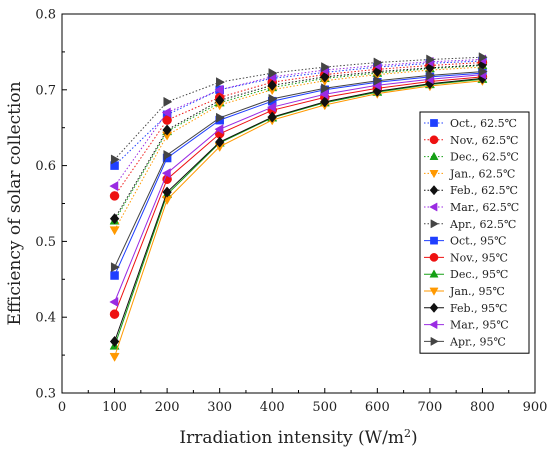 Image resolution: width=550 pixels, height=456 pixels. Describe the element at coordinates (479, 257) in the screenshot. I see `legend-label: Nov., 95℃` at that location.